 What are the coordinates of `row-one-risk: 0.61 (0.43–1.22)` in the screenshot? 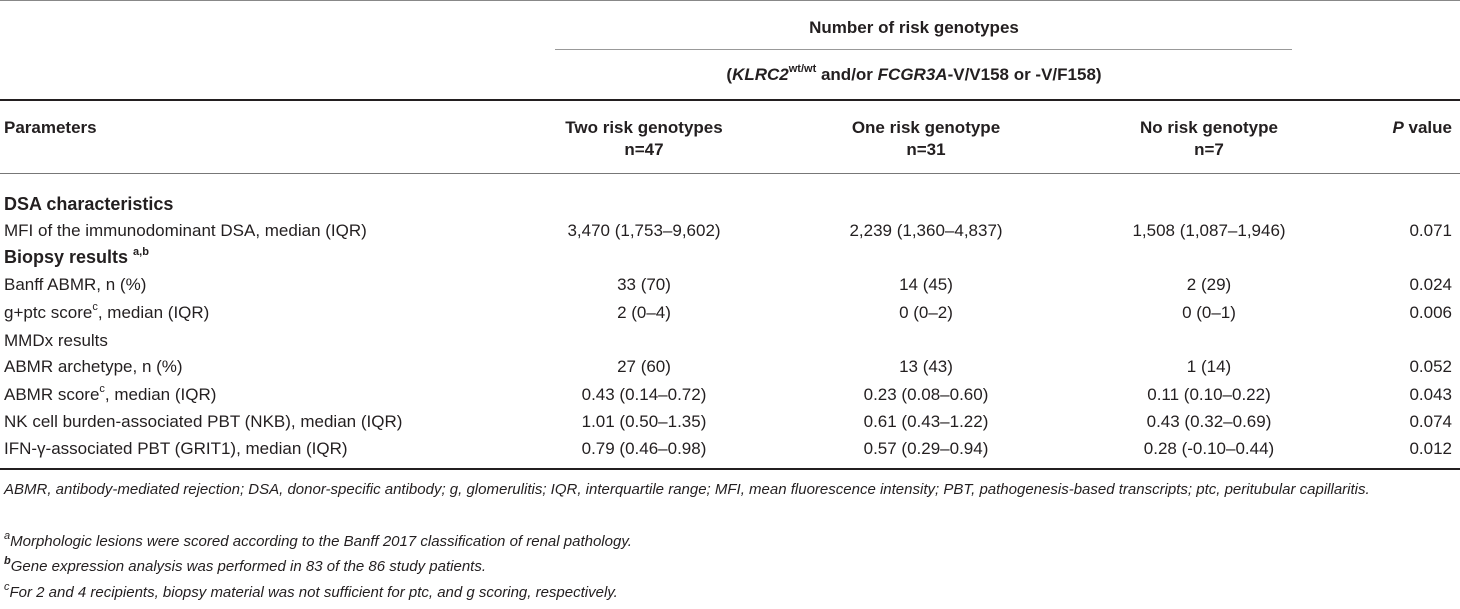 It's located at (926, 421).